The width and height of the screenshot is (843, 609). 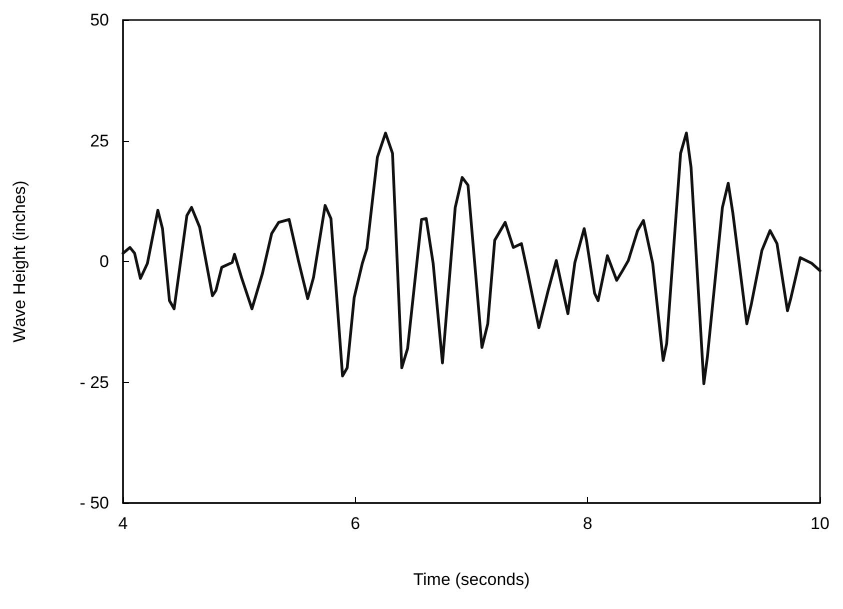 What do you see at coordinates (471, 579) in the screenshot?
I see `x-axis-title: Time (seconds)` at bounding box center [471, 579].